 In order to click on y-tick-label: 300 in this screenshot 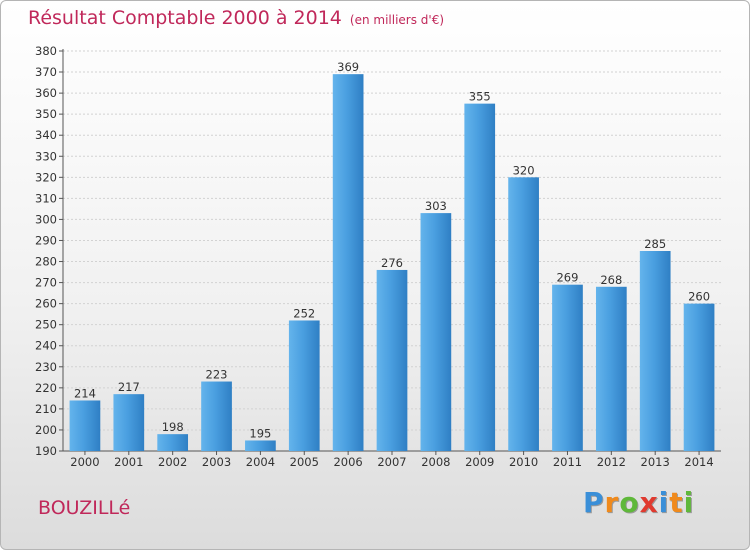, I will do `click(46, 219)`.